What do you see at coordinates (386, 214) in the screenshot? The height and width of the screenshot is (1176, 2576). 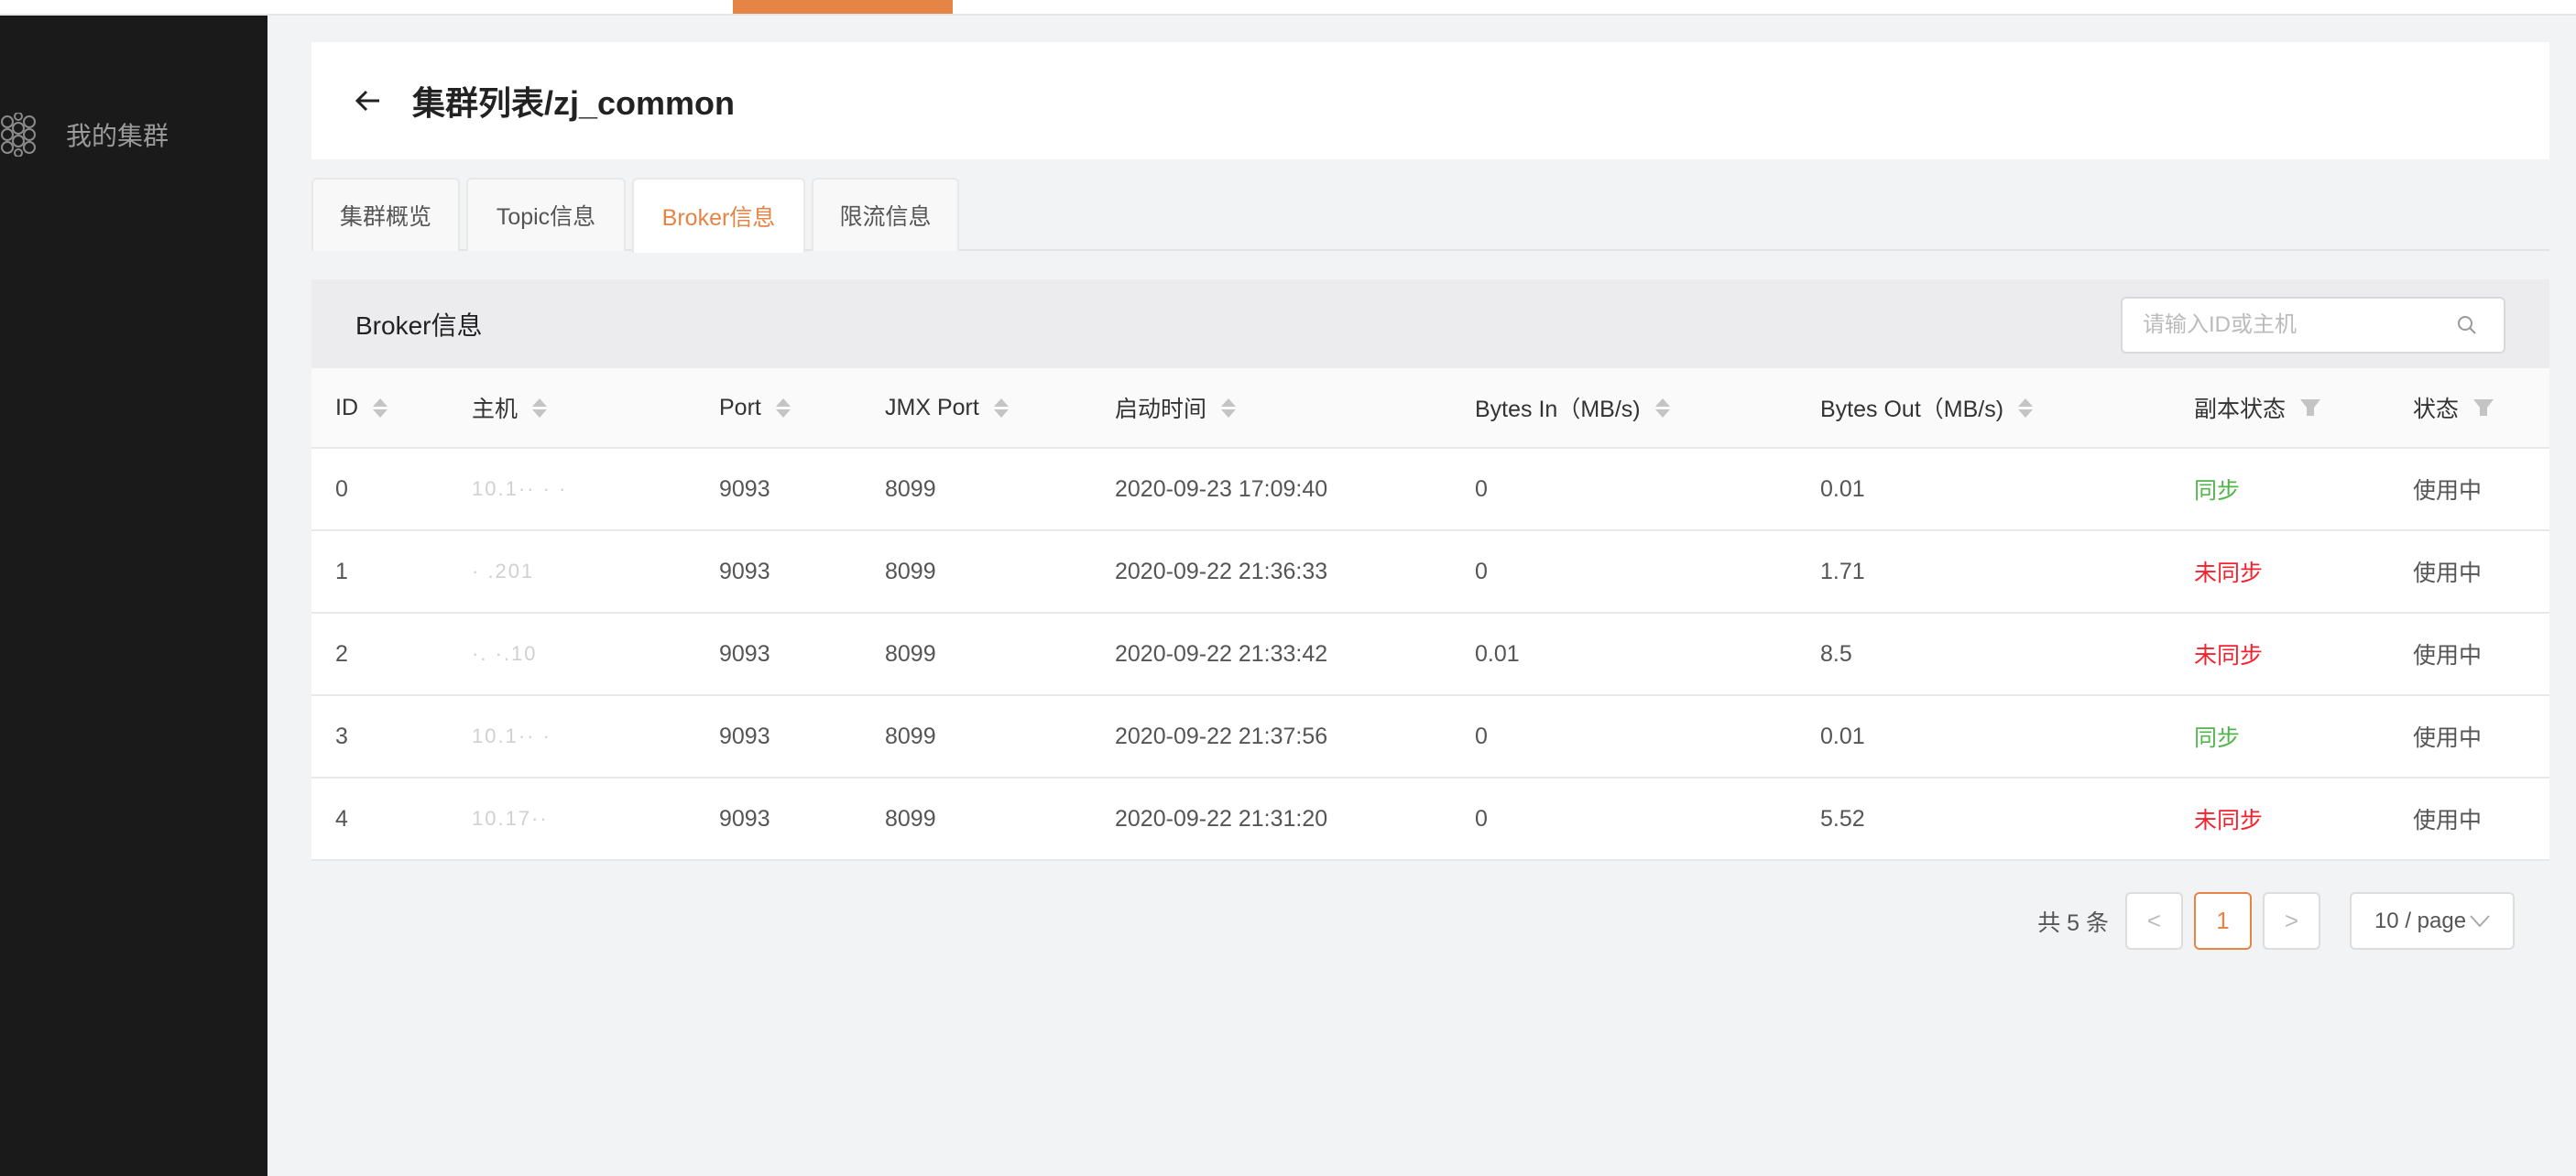 I see `tab-cluster-overview: 集群概览` at bounding box center [386, 214].